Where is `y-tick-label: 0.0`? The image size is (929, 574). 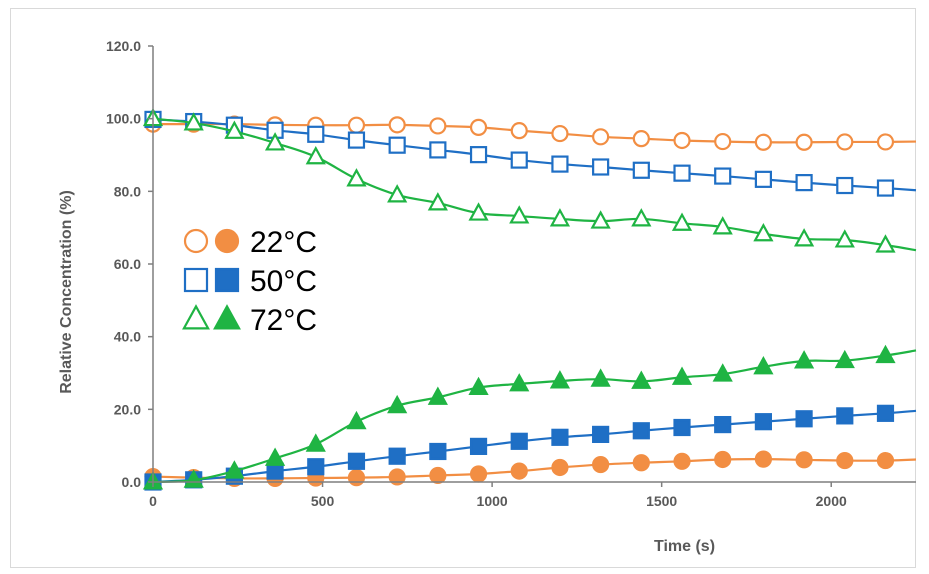
y-tick-label: 0.0 is located at coordinates (132, 482).